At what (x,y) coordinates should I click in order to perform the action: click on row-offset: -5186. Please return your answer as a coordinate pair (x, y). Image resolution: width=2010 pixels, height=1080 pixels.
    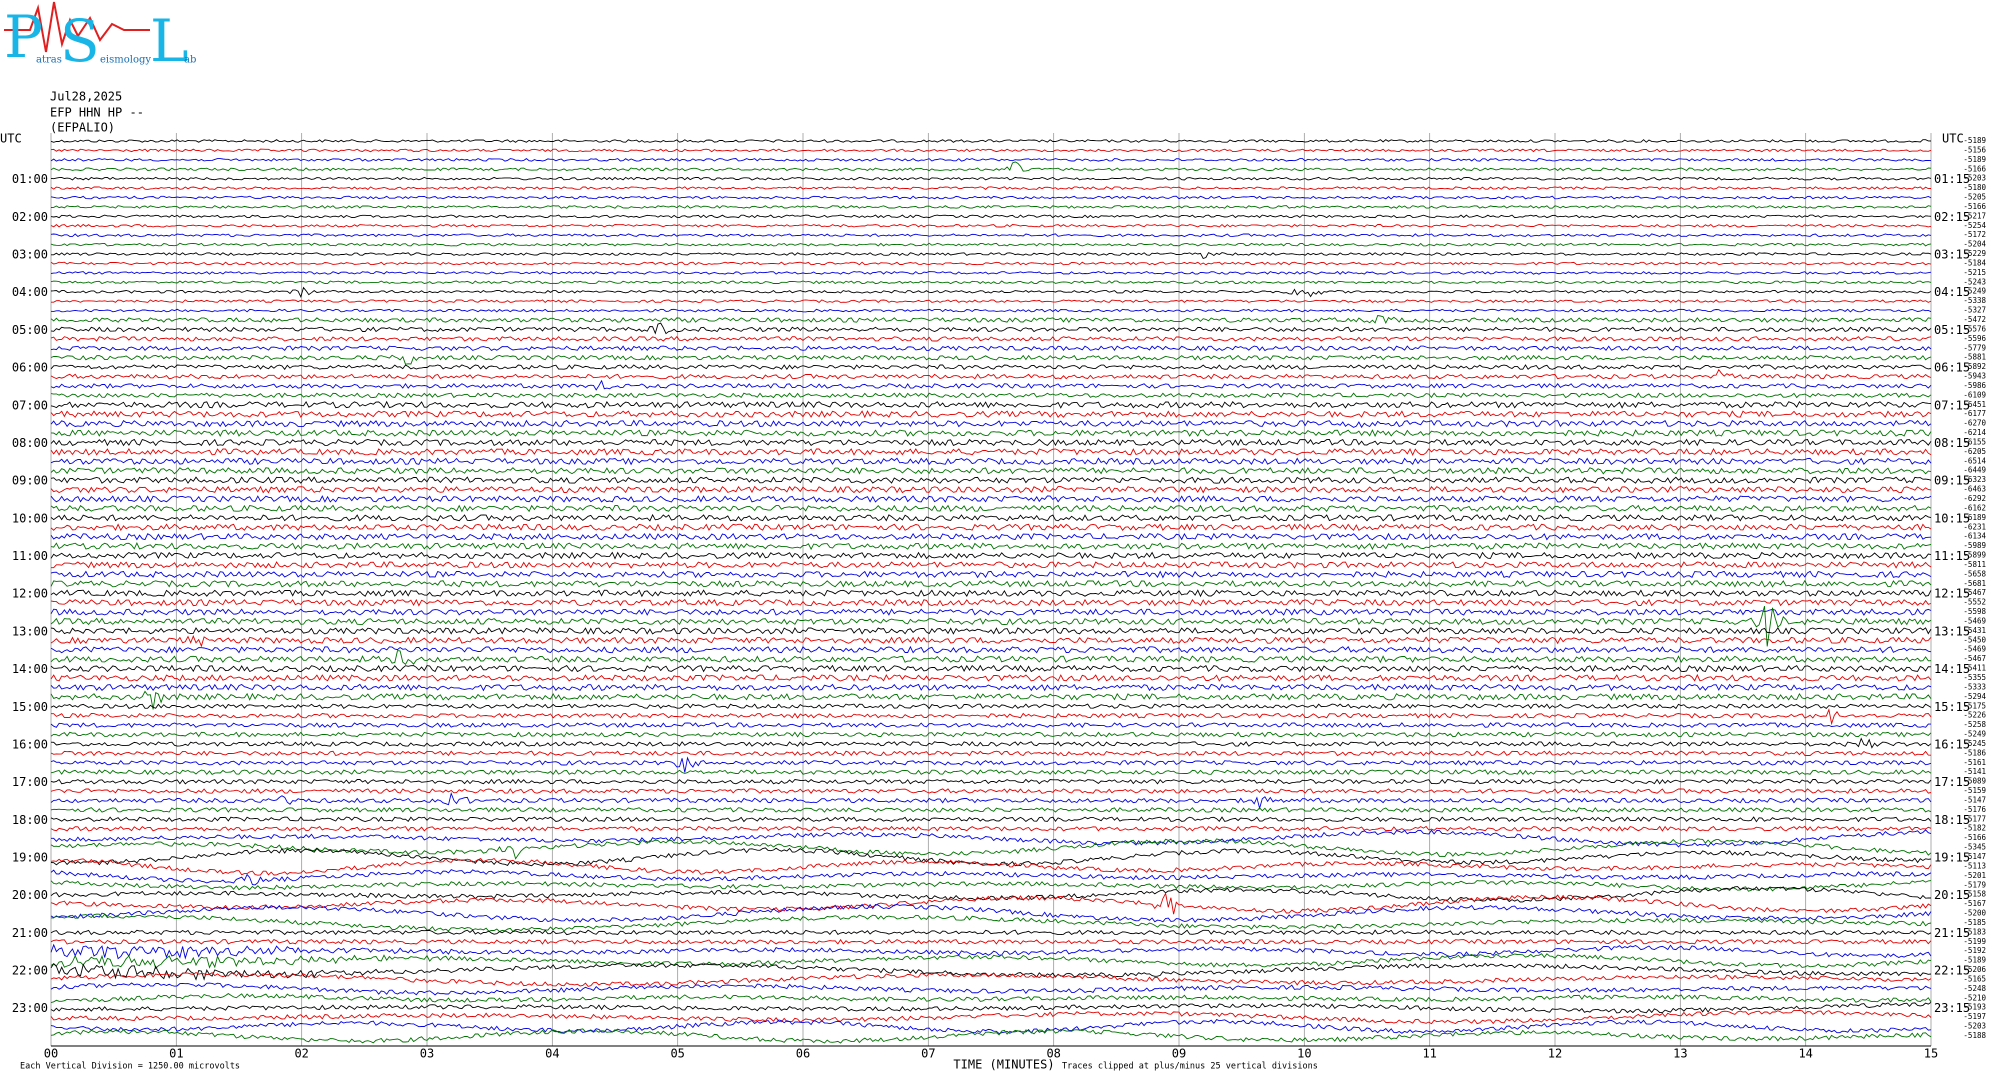
    Looking at the image, I should click on (1974, 752).